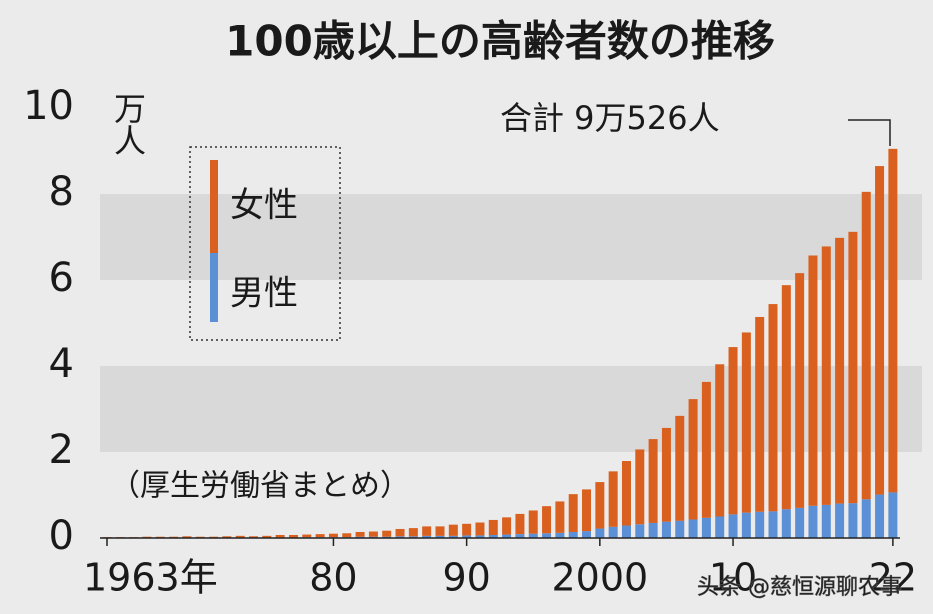 The height and width of the screenshot is (614, 933). What do you see at coordinates (128, 124) in the screenshot?
I see `y-unit: 万人` at bounding box center [128, 124].